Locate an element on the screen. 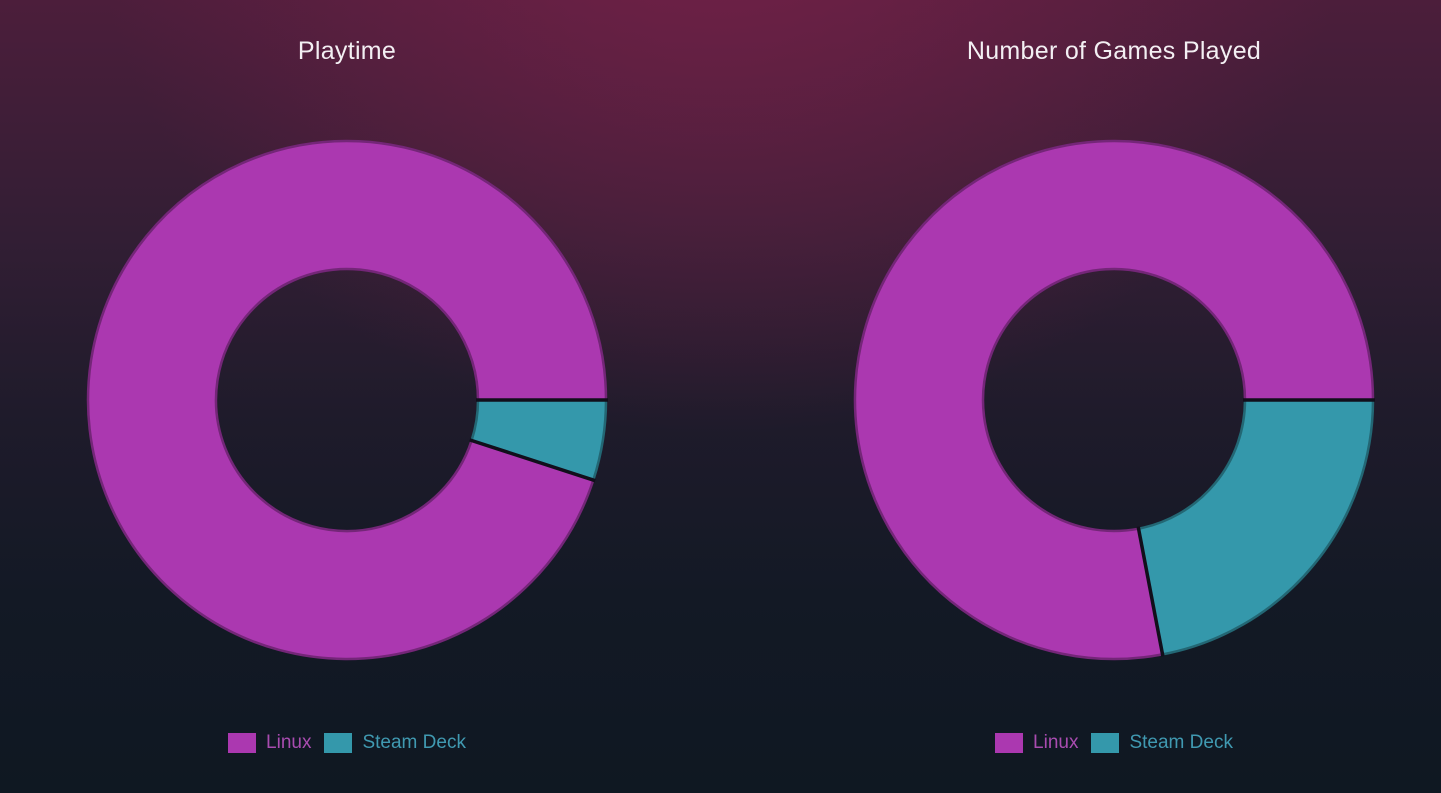  playtime-chart-title: Playtime is located at coordinates (347, 51).